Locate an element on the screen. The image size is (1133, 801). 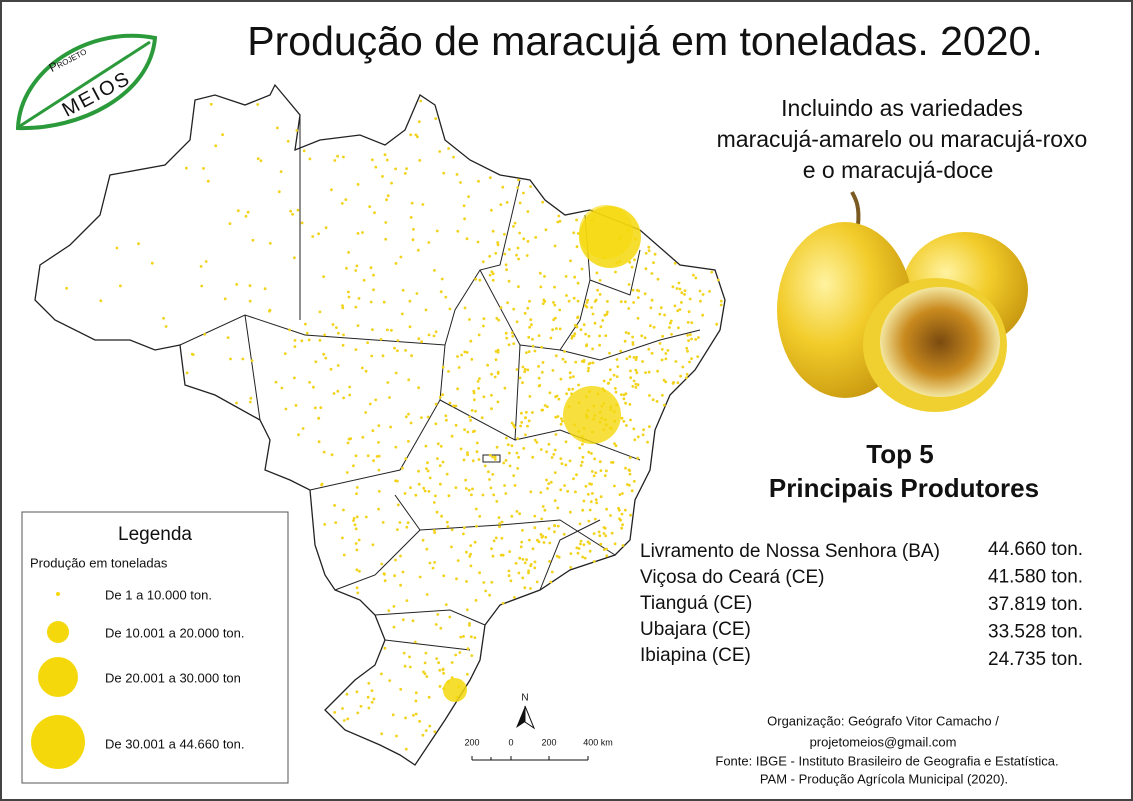
fruit-illustration is located at coordinates (902, 301).